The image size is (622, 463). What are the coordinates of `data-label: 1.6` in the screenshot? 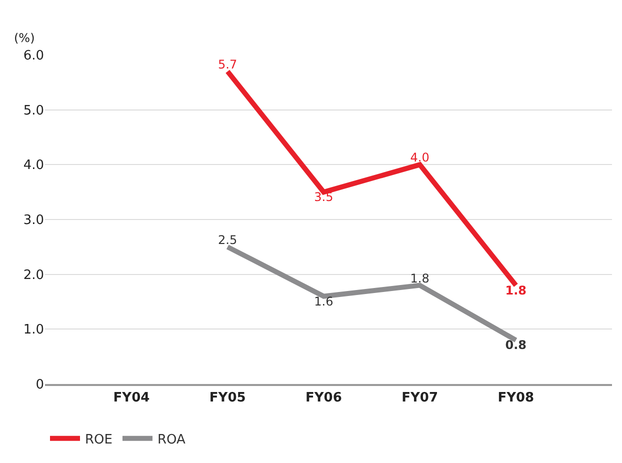 It's located at (324, 301).